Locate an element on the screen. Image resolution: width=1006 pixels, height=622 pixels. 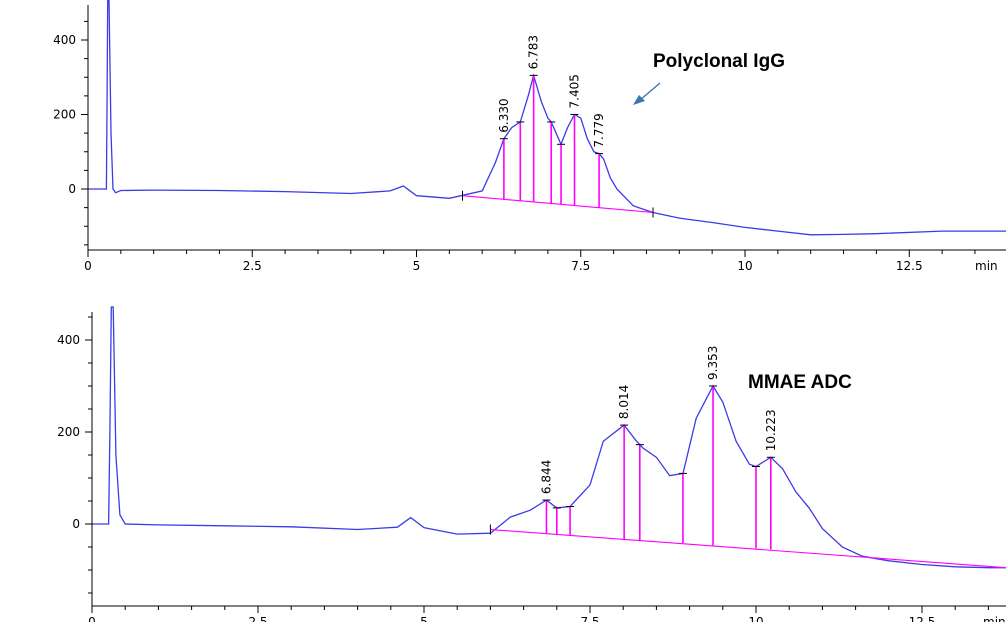
peak-label: 6.783 is located at coordinates (534, 52).